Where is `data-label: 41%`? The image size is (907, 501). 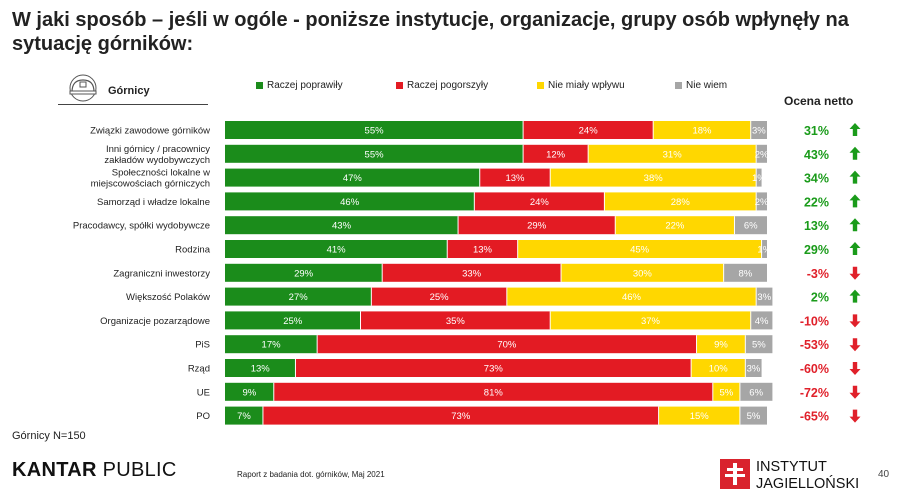
data-label: 41% is located at coordinates (337, 250).